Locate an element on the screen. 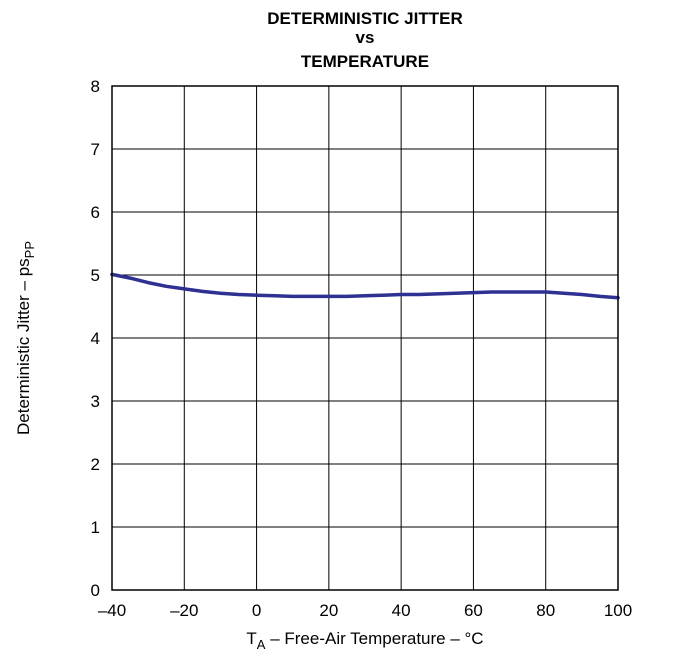 The image size is (674, 660). y-tick-label: 8 is located at coordinates (95, 86).